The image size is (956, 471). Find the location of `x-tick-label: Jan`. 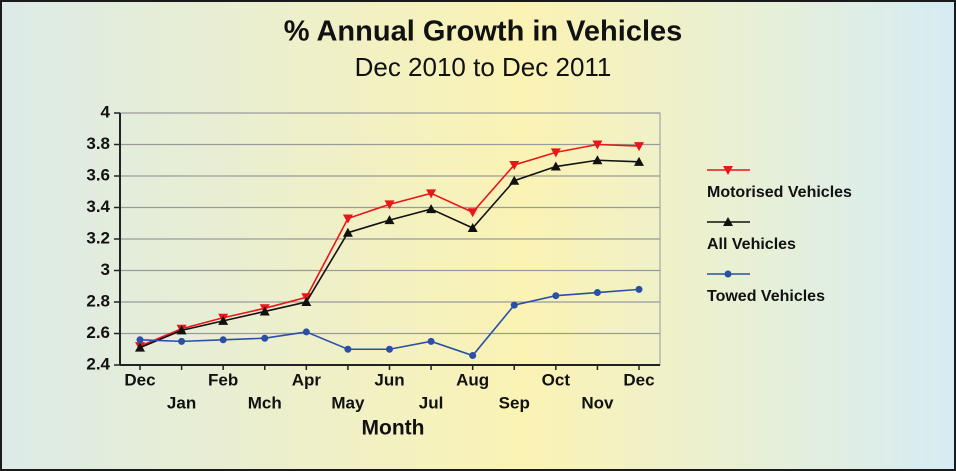

x-tick-label: Jan is located at coordinates (181, 402).